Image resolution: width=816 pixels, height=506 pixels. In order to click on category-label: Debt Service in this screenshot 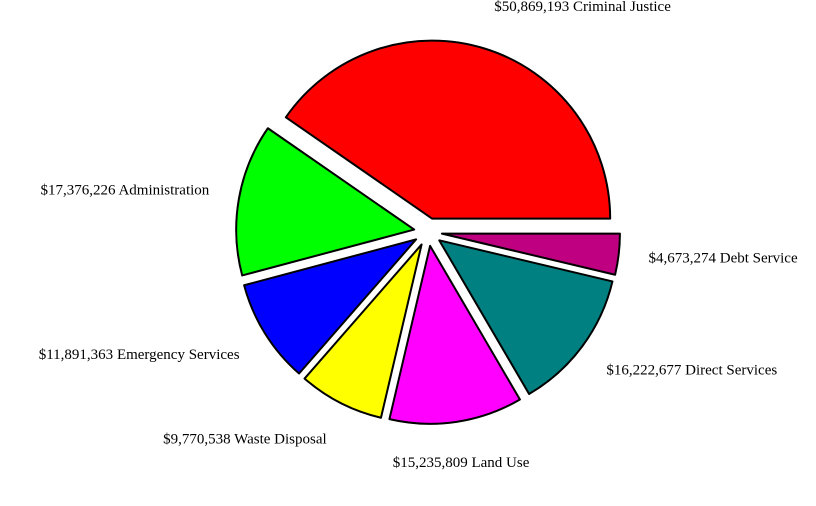, I will do `click(759, 259)`.